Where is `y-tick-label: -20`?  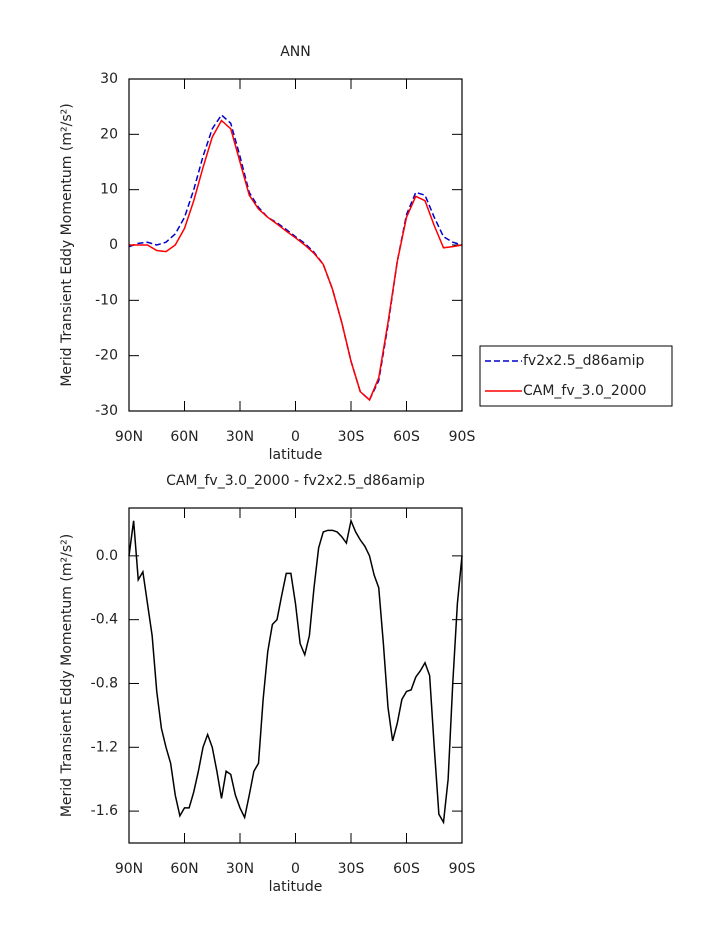
y-tick-label: -20 is located at coordinates (106, 356).